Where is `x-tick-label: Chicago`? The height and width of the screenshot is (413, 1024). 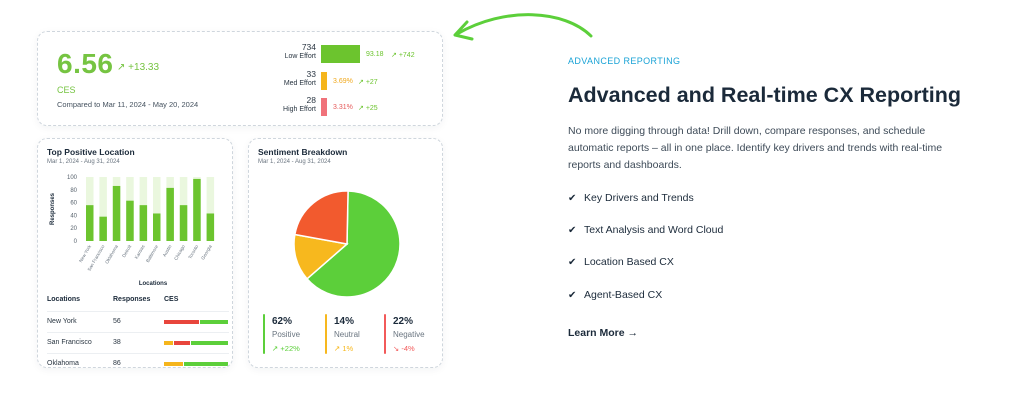
x-tick-label: Chicago is located at coordinates (179, 252).